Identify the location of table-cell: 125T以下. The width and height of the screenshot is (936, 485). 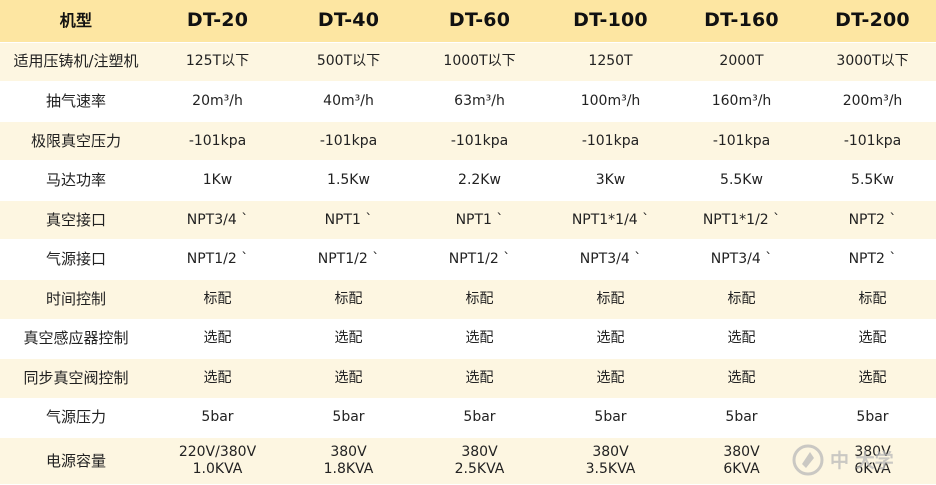
(217, 62).